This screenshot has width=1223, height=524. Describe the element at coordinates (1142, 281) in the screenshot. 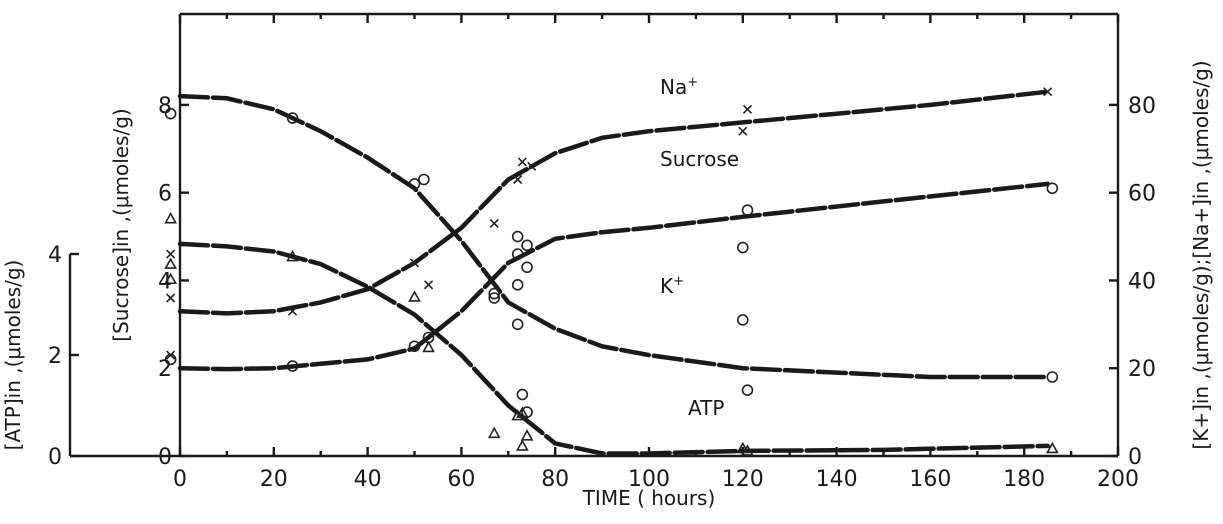

I see `k-na-tick-label: 40` at that location.